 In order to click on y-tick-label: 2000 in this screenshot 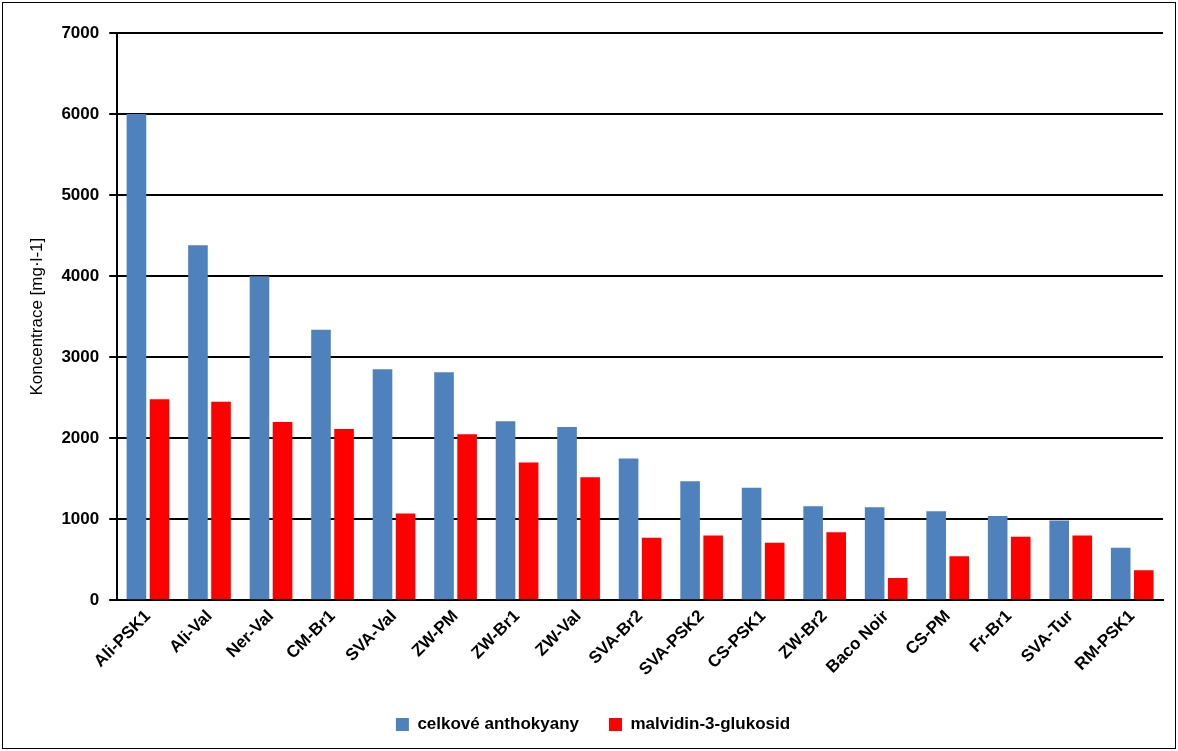, I will do `click(80, 437)`.